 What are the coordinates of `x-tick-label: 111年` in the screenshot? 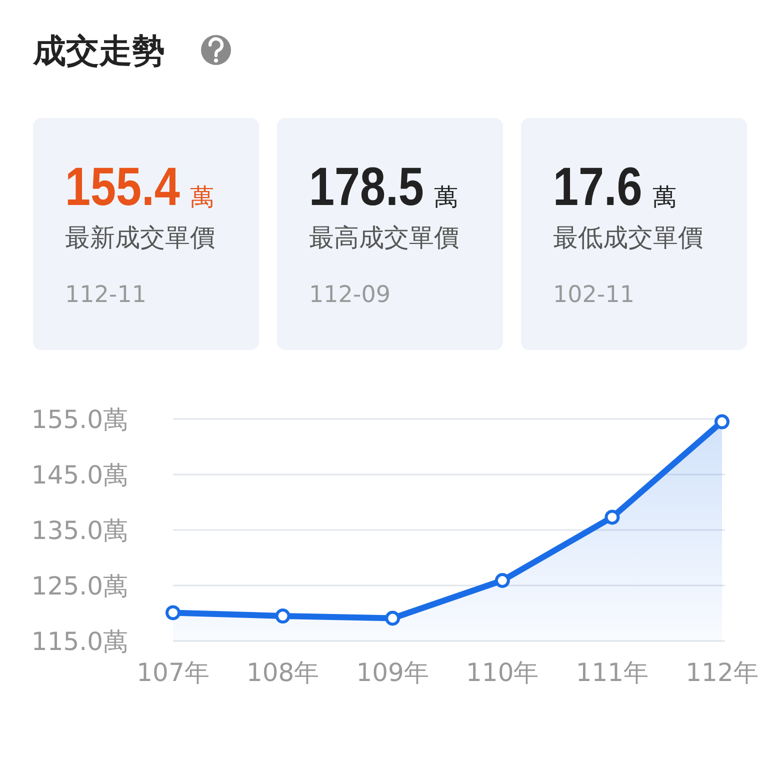 It's located at (612, 672).